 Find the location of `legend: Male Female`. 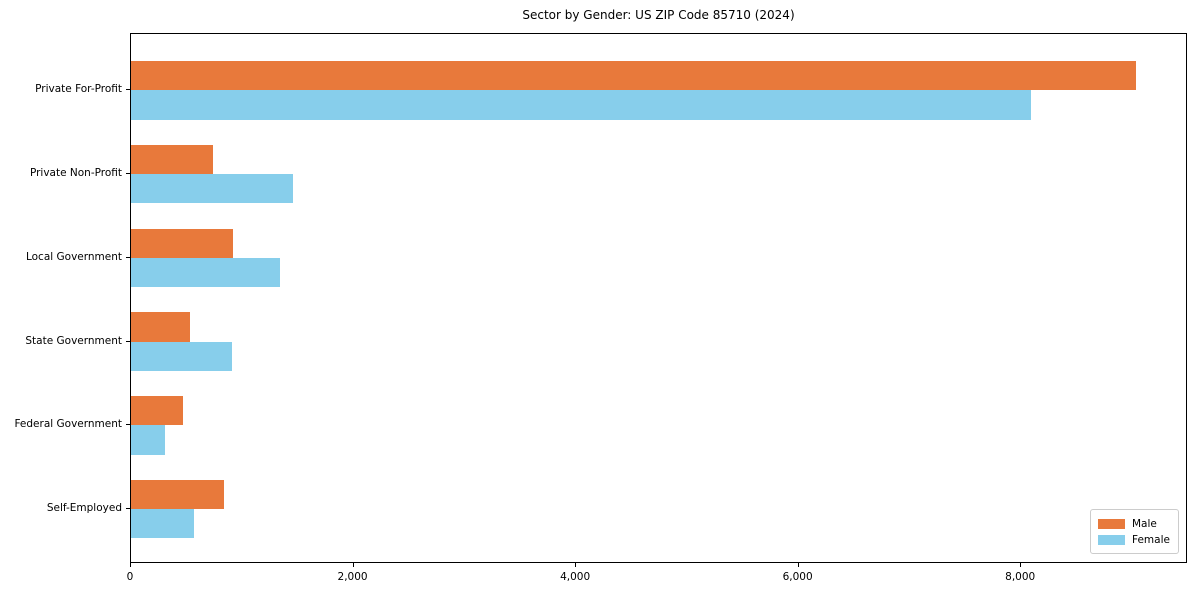

legend: Male Female is located at coordinates (1134, 531).